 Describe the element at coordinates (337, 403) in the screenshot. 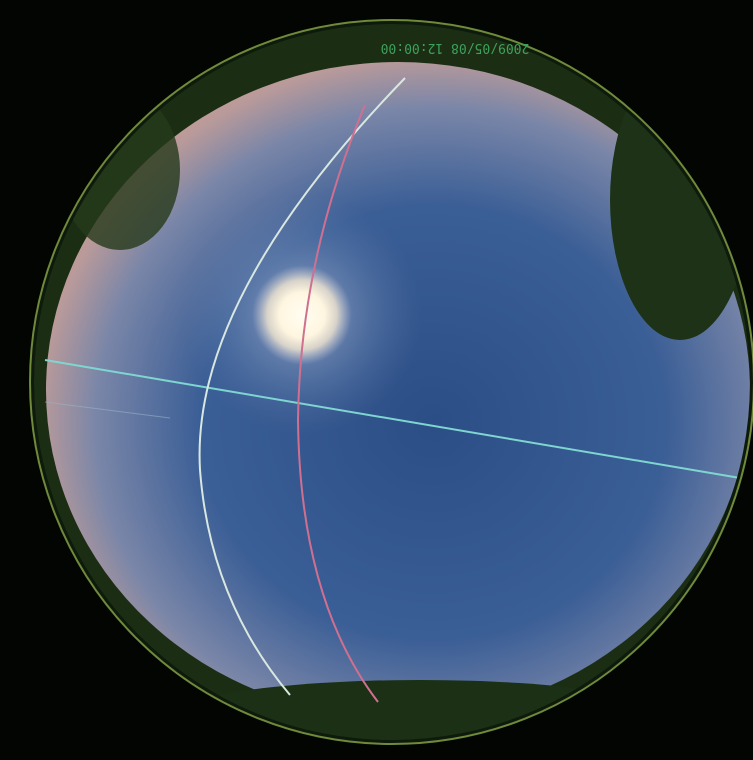

I see `pink-arc` at that location.